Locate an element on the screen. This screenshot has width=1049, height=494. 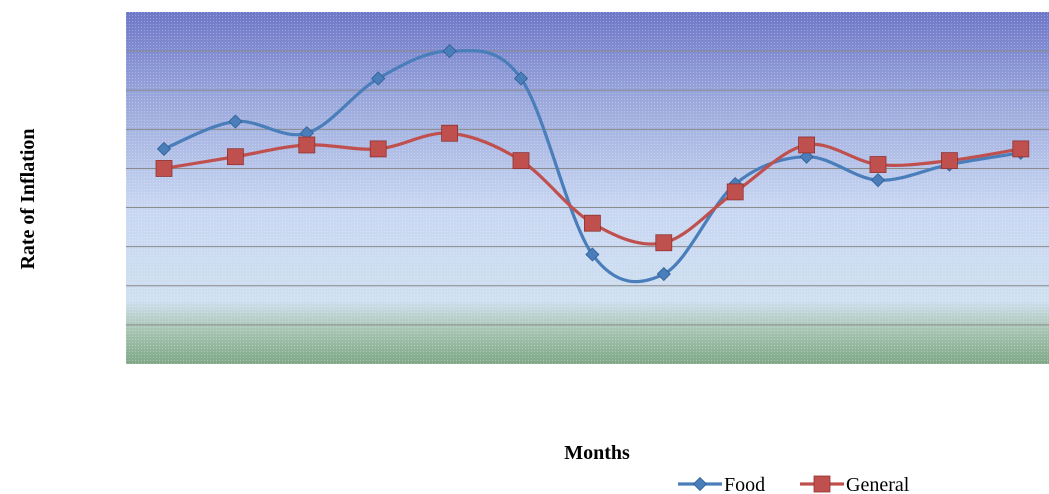
legend-label-food: Food is located at coordinates (744, 484).